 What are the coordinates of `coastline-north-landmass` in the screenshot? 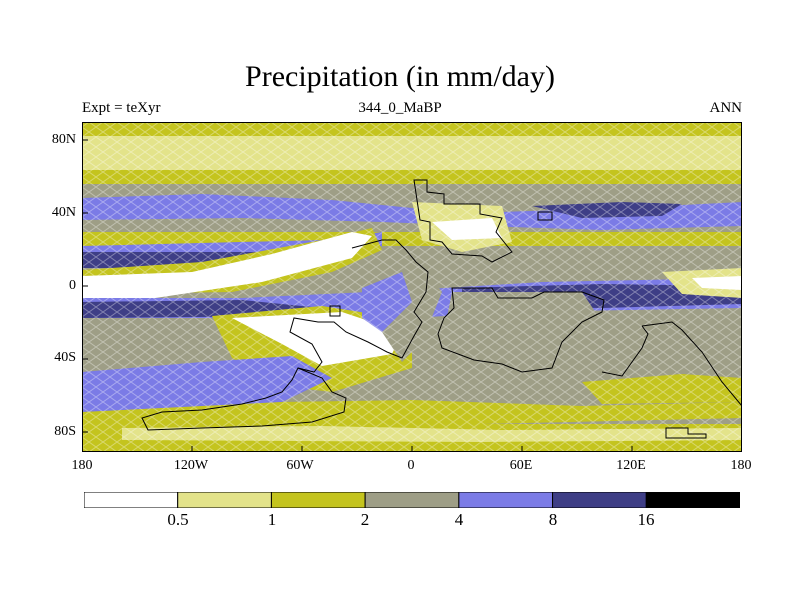 It's located at (463, 221).